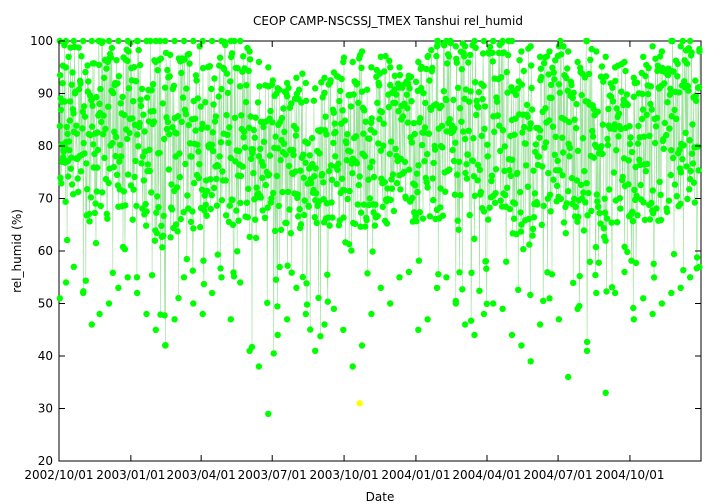  I want to click on x-tick-label: 2002/10/01, so click(58, 475).